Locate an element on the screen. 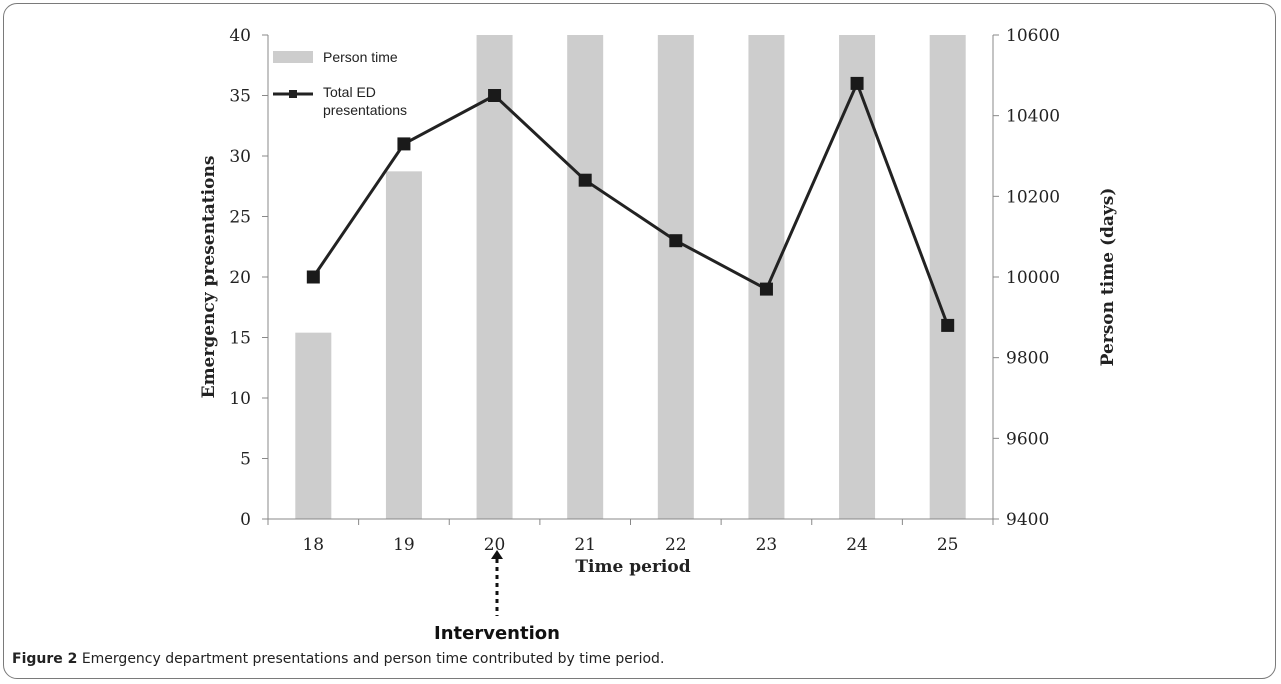 The height and width of the screenshot is (684, 1281). x-tick-label-21: 21 is located at coordinates (585, 545).